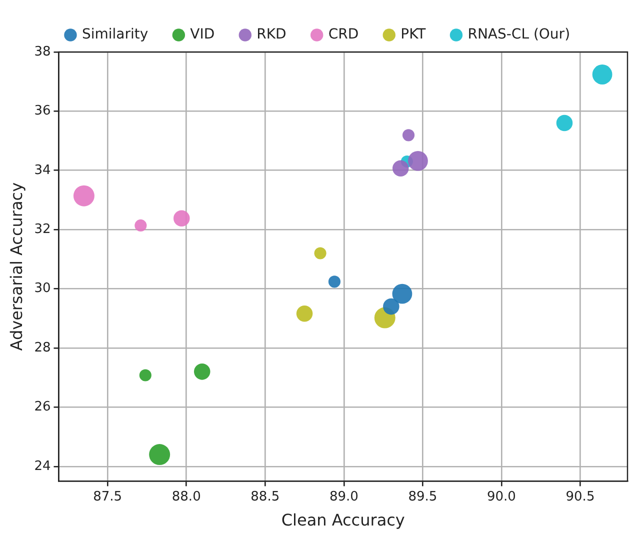 Image resolution: width=638 pixels, height=539 pixels. I want to click on legend-label: PKT, so click(413, 34).